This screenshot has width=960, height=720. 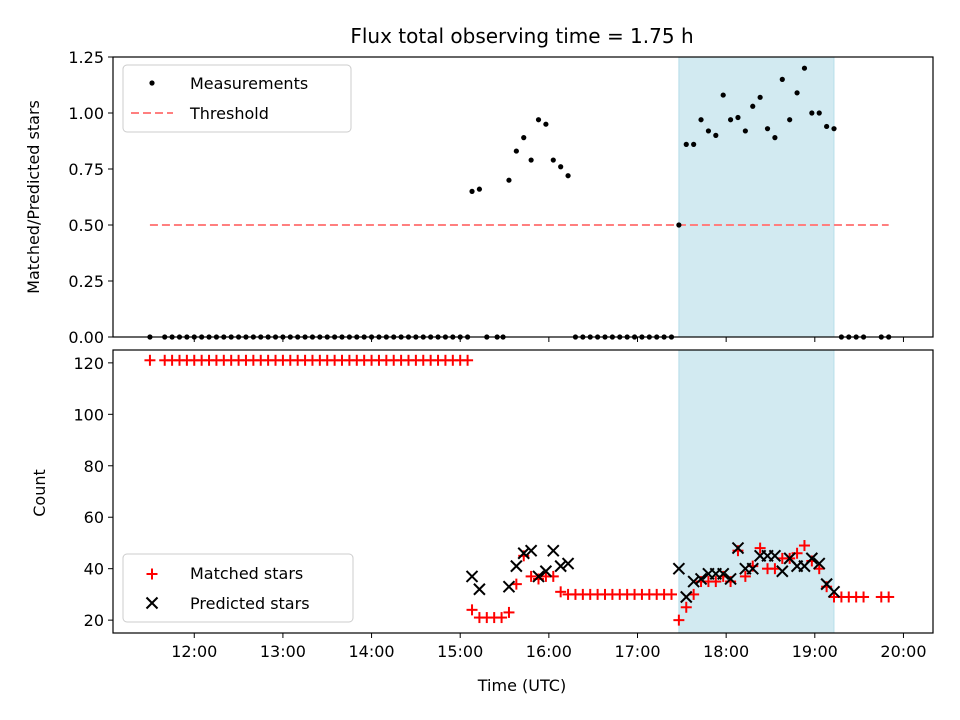 What do you see at coordinates (249, 83) in the screenshot?
I see `legend-measurements-label: Measurements` at bounding box center [249, 83].